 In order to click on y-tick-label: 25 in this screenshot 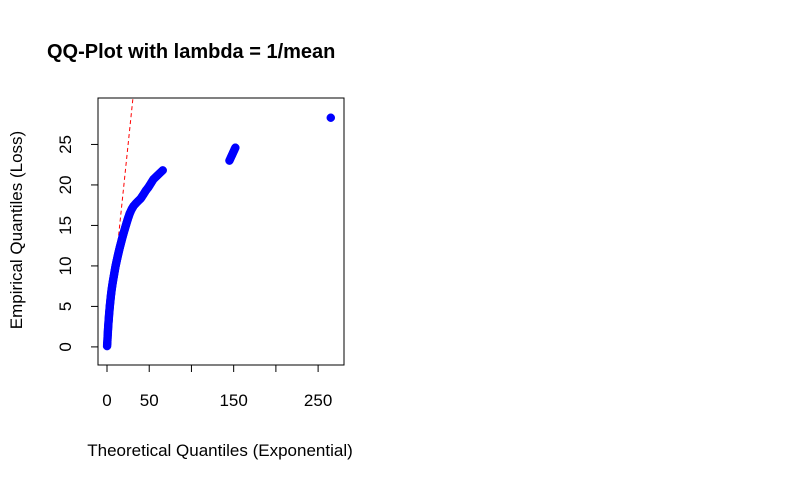, I will do `click(65, 144)`.